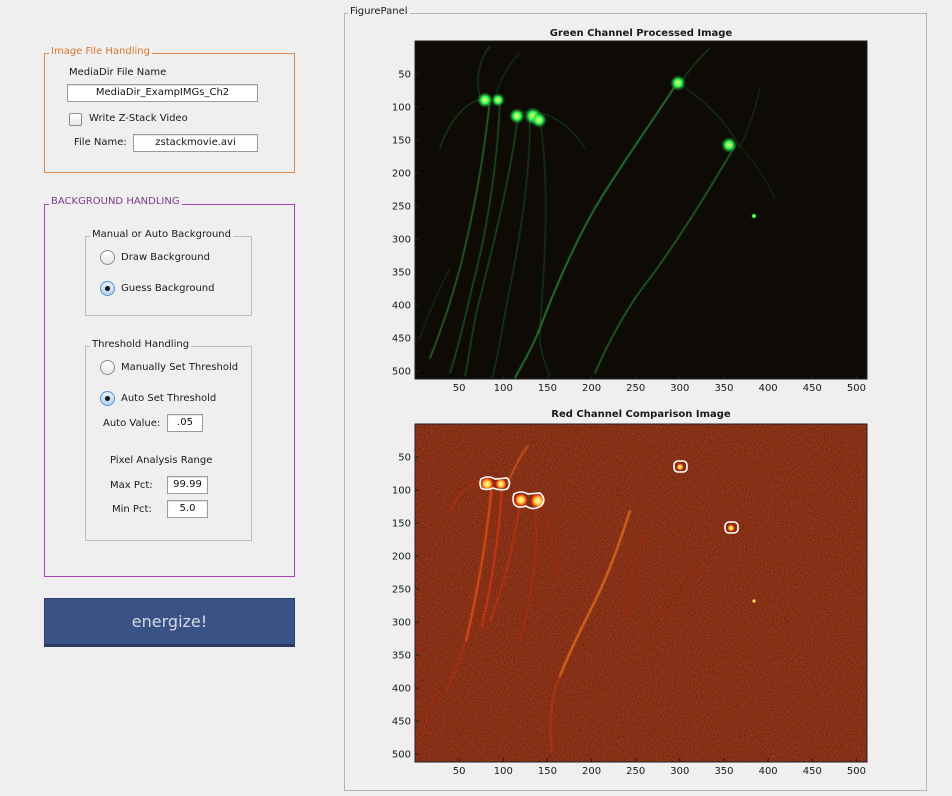  Describe the element at coordinates (503, 771) in the screenshot. I see `red-x-tick-label: 100` at that location.